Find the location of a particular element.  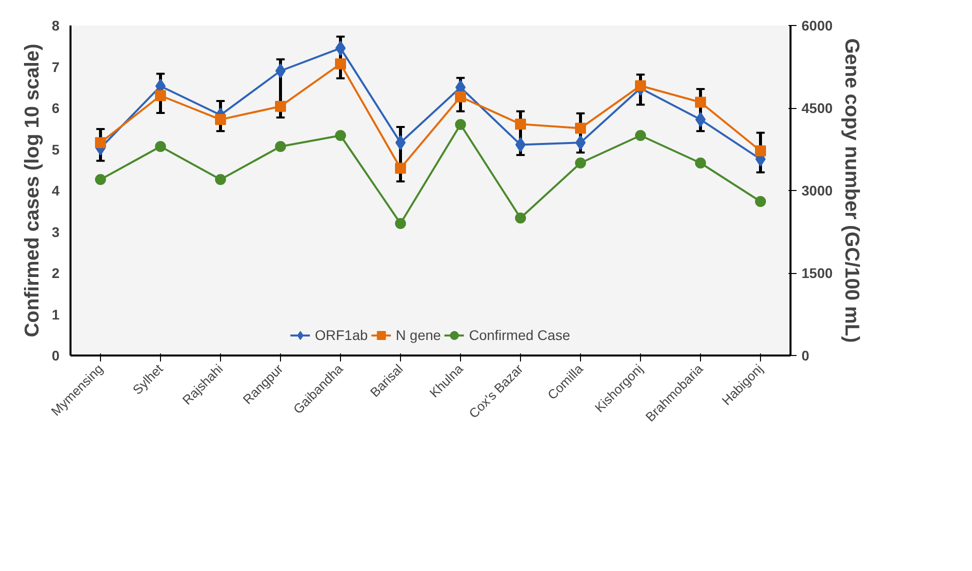

y-tick-label: 8 is located at coordinates (56, 26).